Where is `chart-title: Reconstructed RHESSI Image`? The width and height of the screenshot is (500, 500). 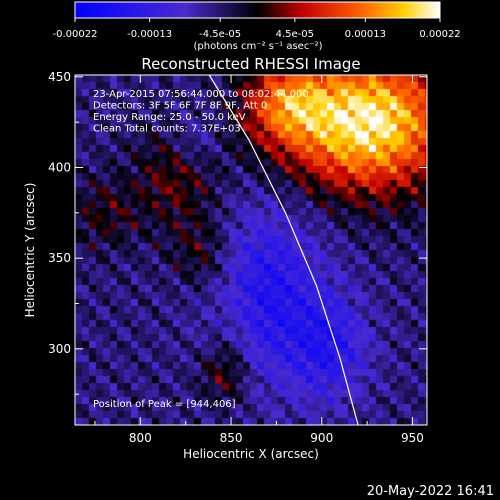 chart-title: Reconstructed RHESSI Image is located at coordinates (250, 64).